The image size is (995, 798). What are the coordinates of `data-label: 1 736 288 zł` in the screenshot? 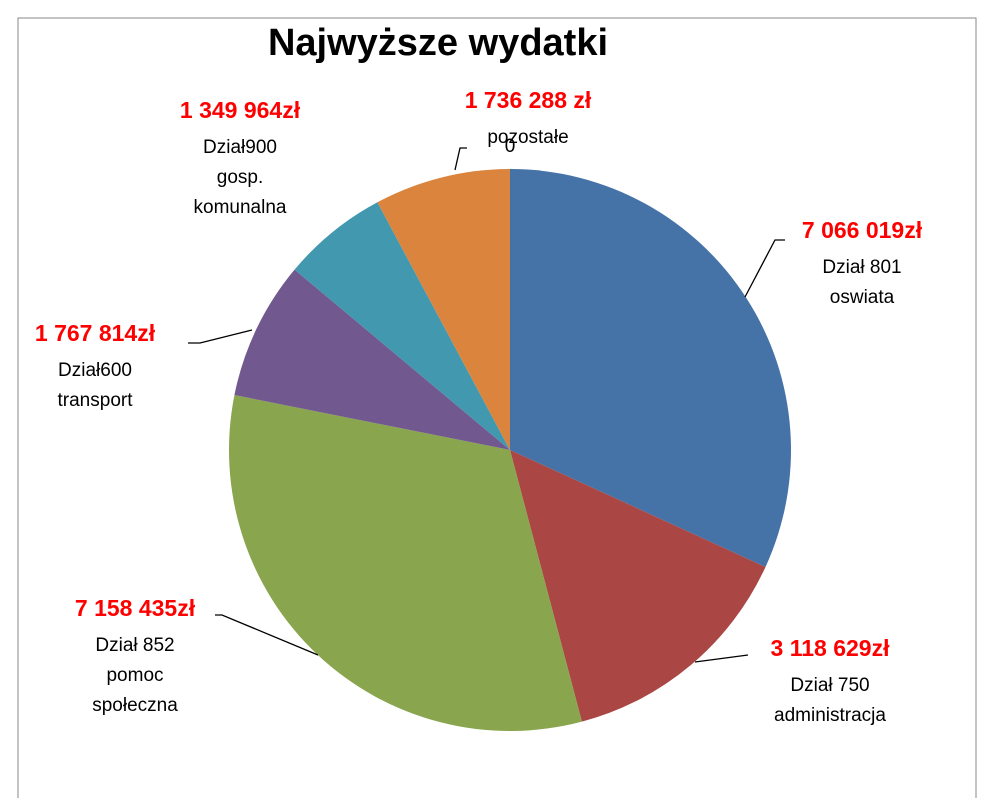 It's located at (528, 100).